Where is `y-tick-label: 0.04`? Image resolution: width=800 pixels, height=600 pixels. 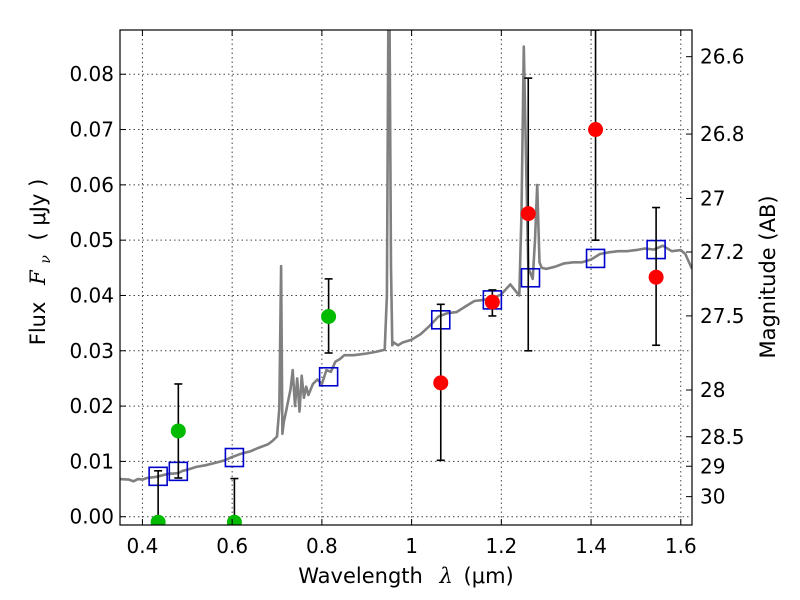 y-tick-label: 0.04 is located at coordinates (91, 295).